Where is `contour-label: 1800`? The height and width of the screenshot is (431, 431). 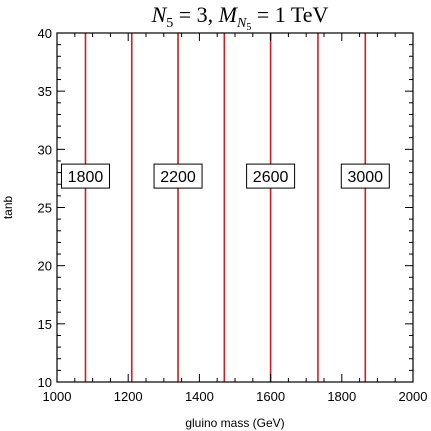 contour-label: 1800 is located at coordinates (86, 177).